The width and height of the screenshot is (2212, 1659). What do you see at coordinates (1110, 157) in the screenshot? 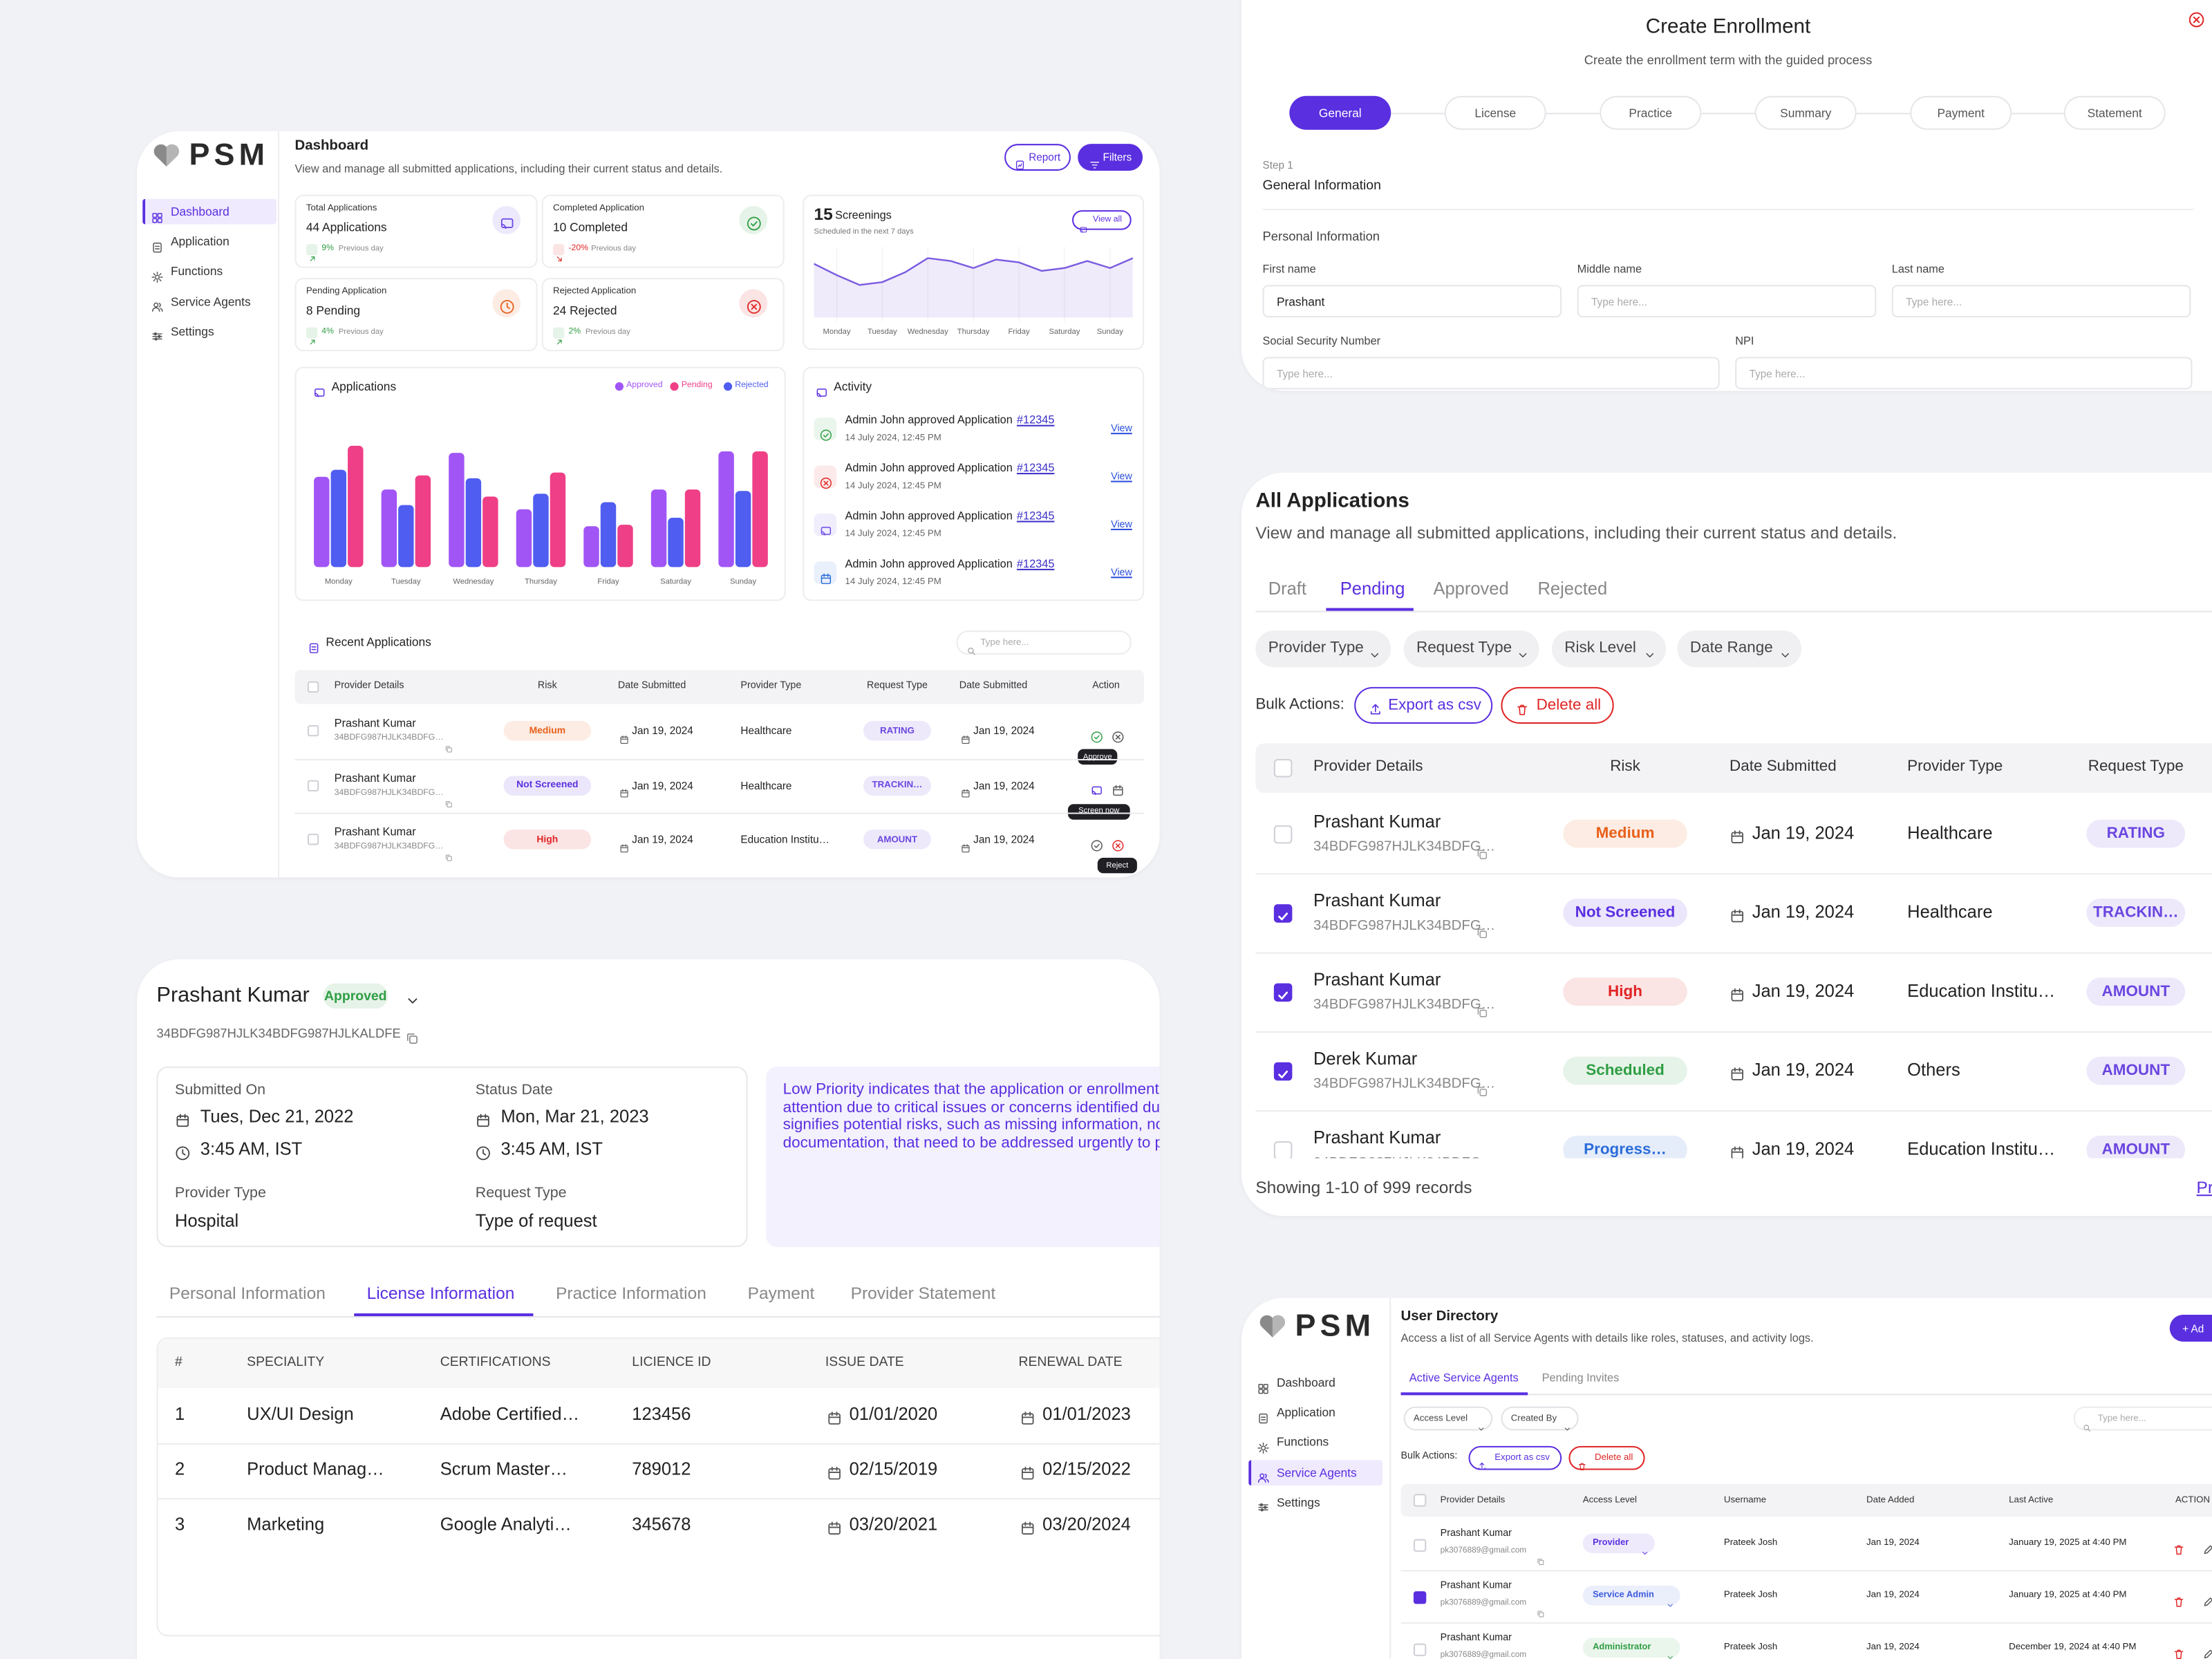
I see `filters-button: Filters` at bounding box center [1110, 157].